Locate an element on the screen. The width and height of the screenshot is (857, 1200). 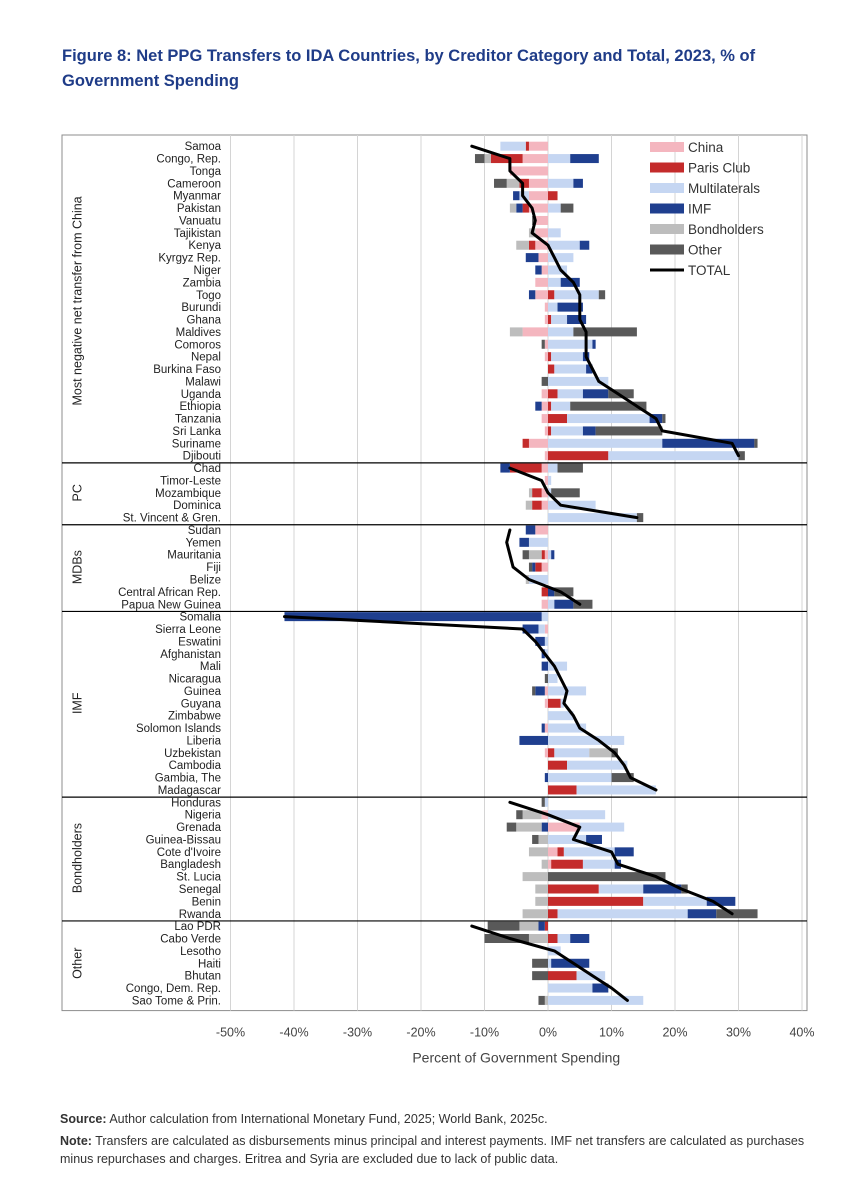
country-label: Uganda is located at coordinates (201, 395).